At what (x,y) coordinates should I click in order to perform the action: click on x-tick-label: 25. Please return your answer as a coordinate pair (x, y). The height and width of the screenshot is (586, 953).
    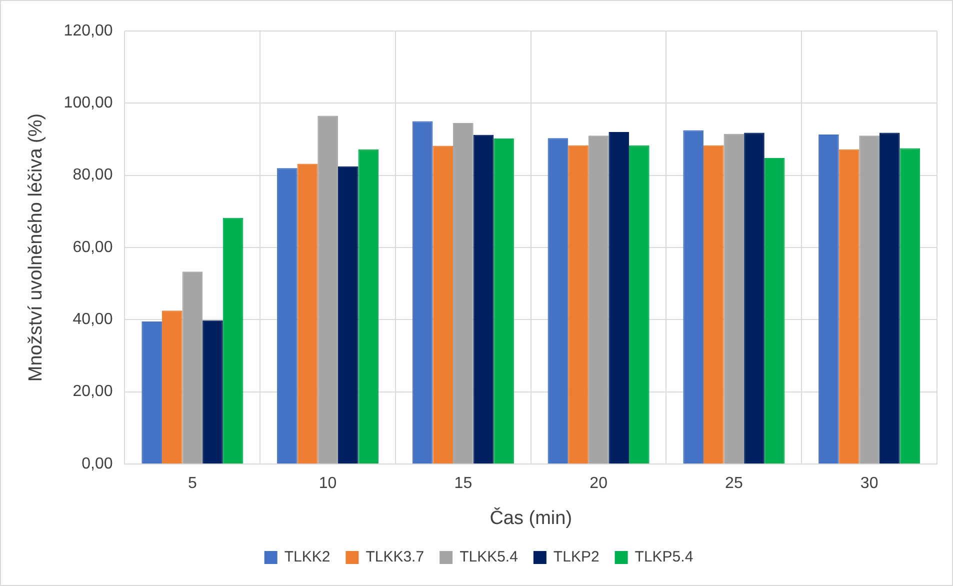
    Looking at the image, I should click on (734, 483).